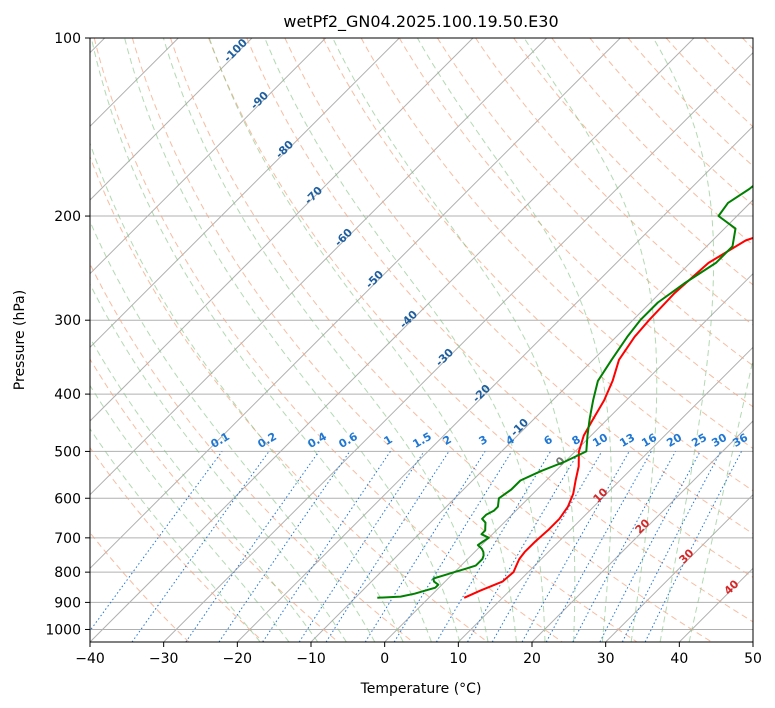  I want to click on x-tick-label: 10, so click(458, 659).